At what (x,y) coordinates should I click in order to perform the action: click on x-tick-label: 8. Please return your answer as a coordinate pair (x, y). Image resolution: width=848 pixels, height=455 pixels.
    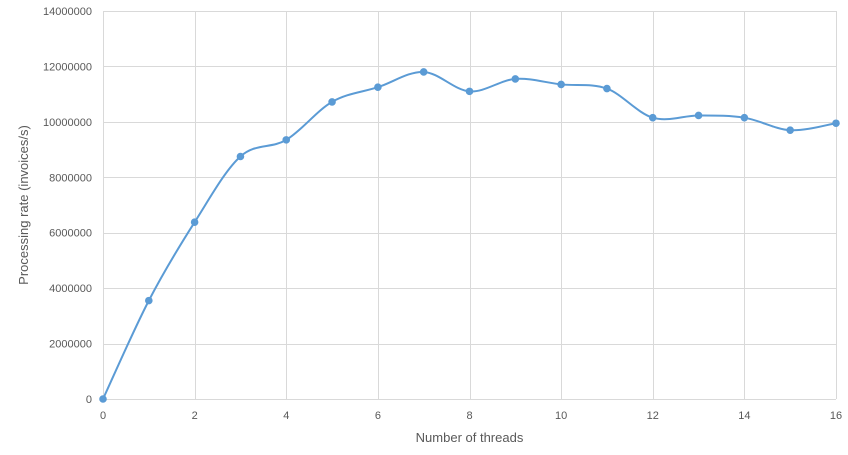
    Looking at the image, I should click on (469, 416).